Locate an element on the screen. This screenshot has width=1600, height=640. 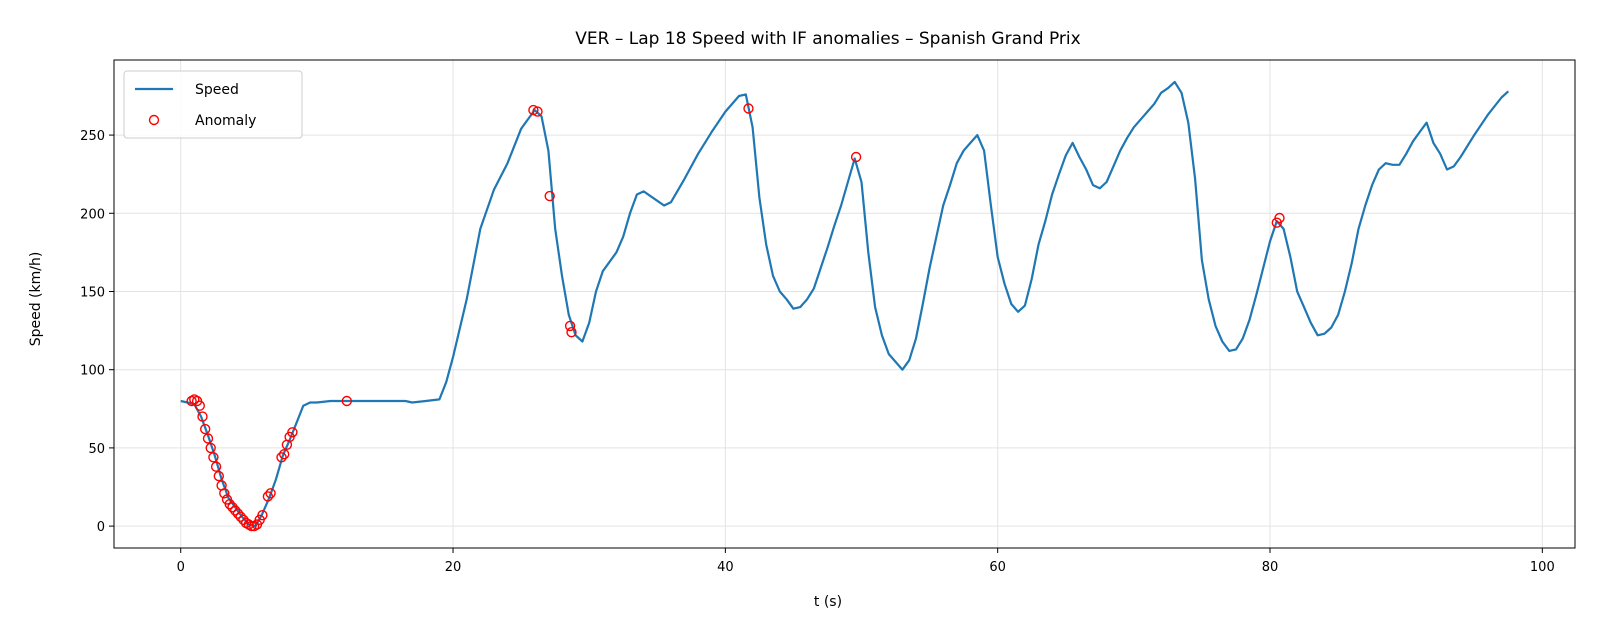
y-tick-label: 0 is located at coordinates (101, 527).